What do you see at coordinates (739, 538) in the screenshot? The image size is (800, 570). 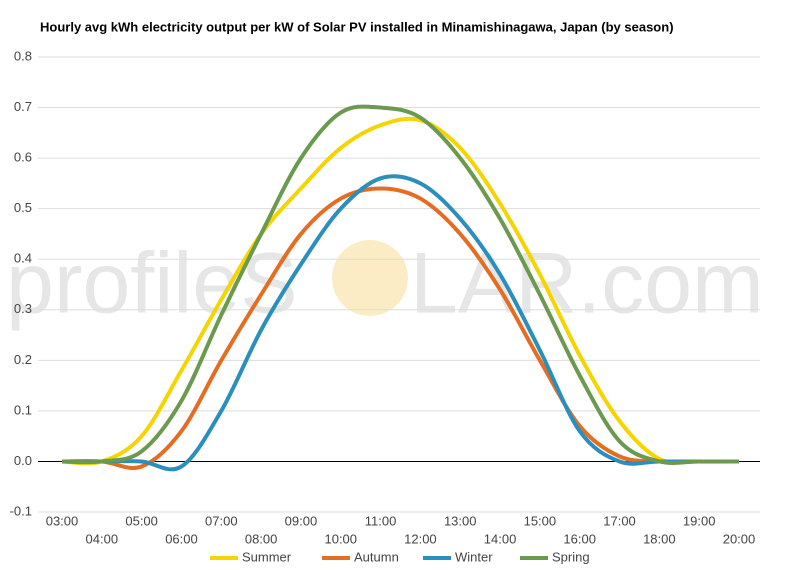 I see `x-tick-label: 20:00` at bounding box center [739, 538].